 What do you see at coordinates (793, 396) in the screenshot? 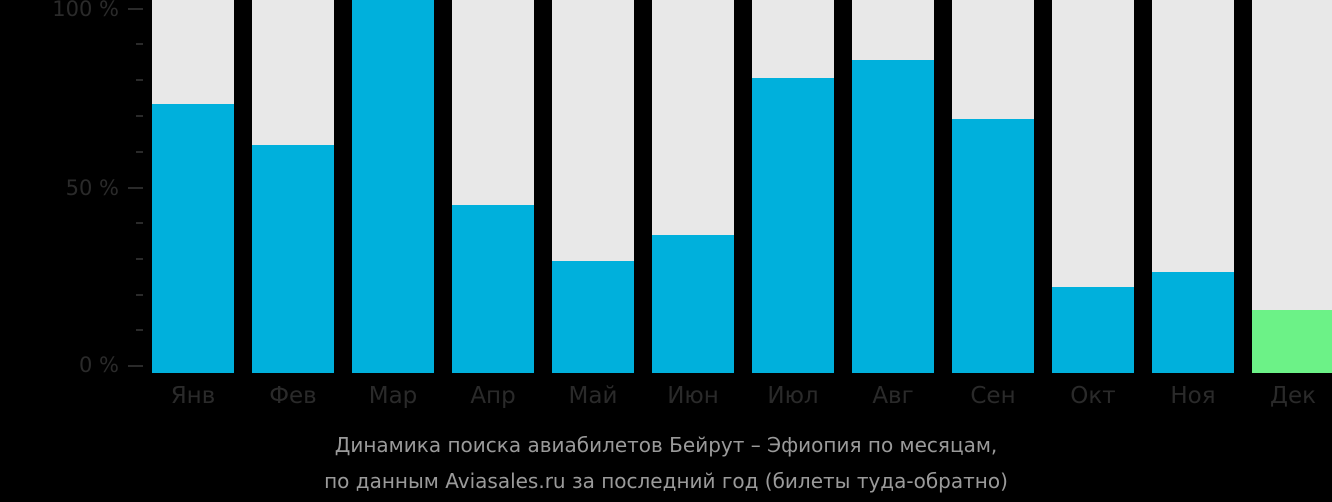
I see `x-axis-label: Июл` at bounding box center [793, 396].